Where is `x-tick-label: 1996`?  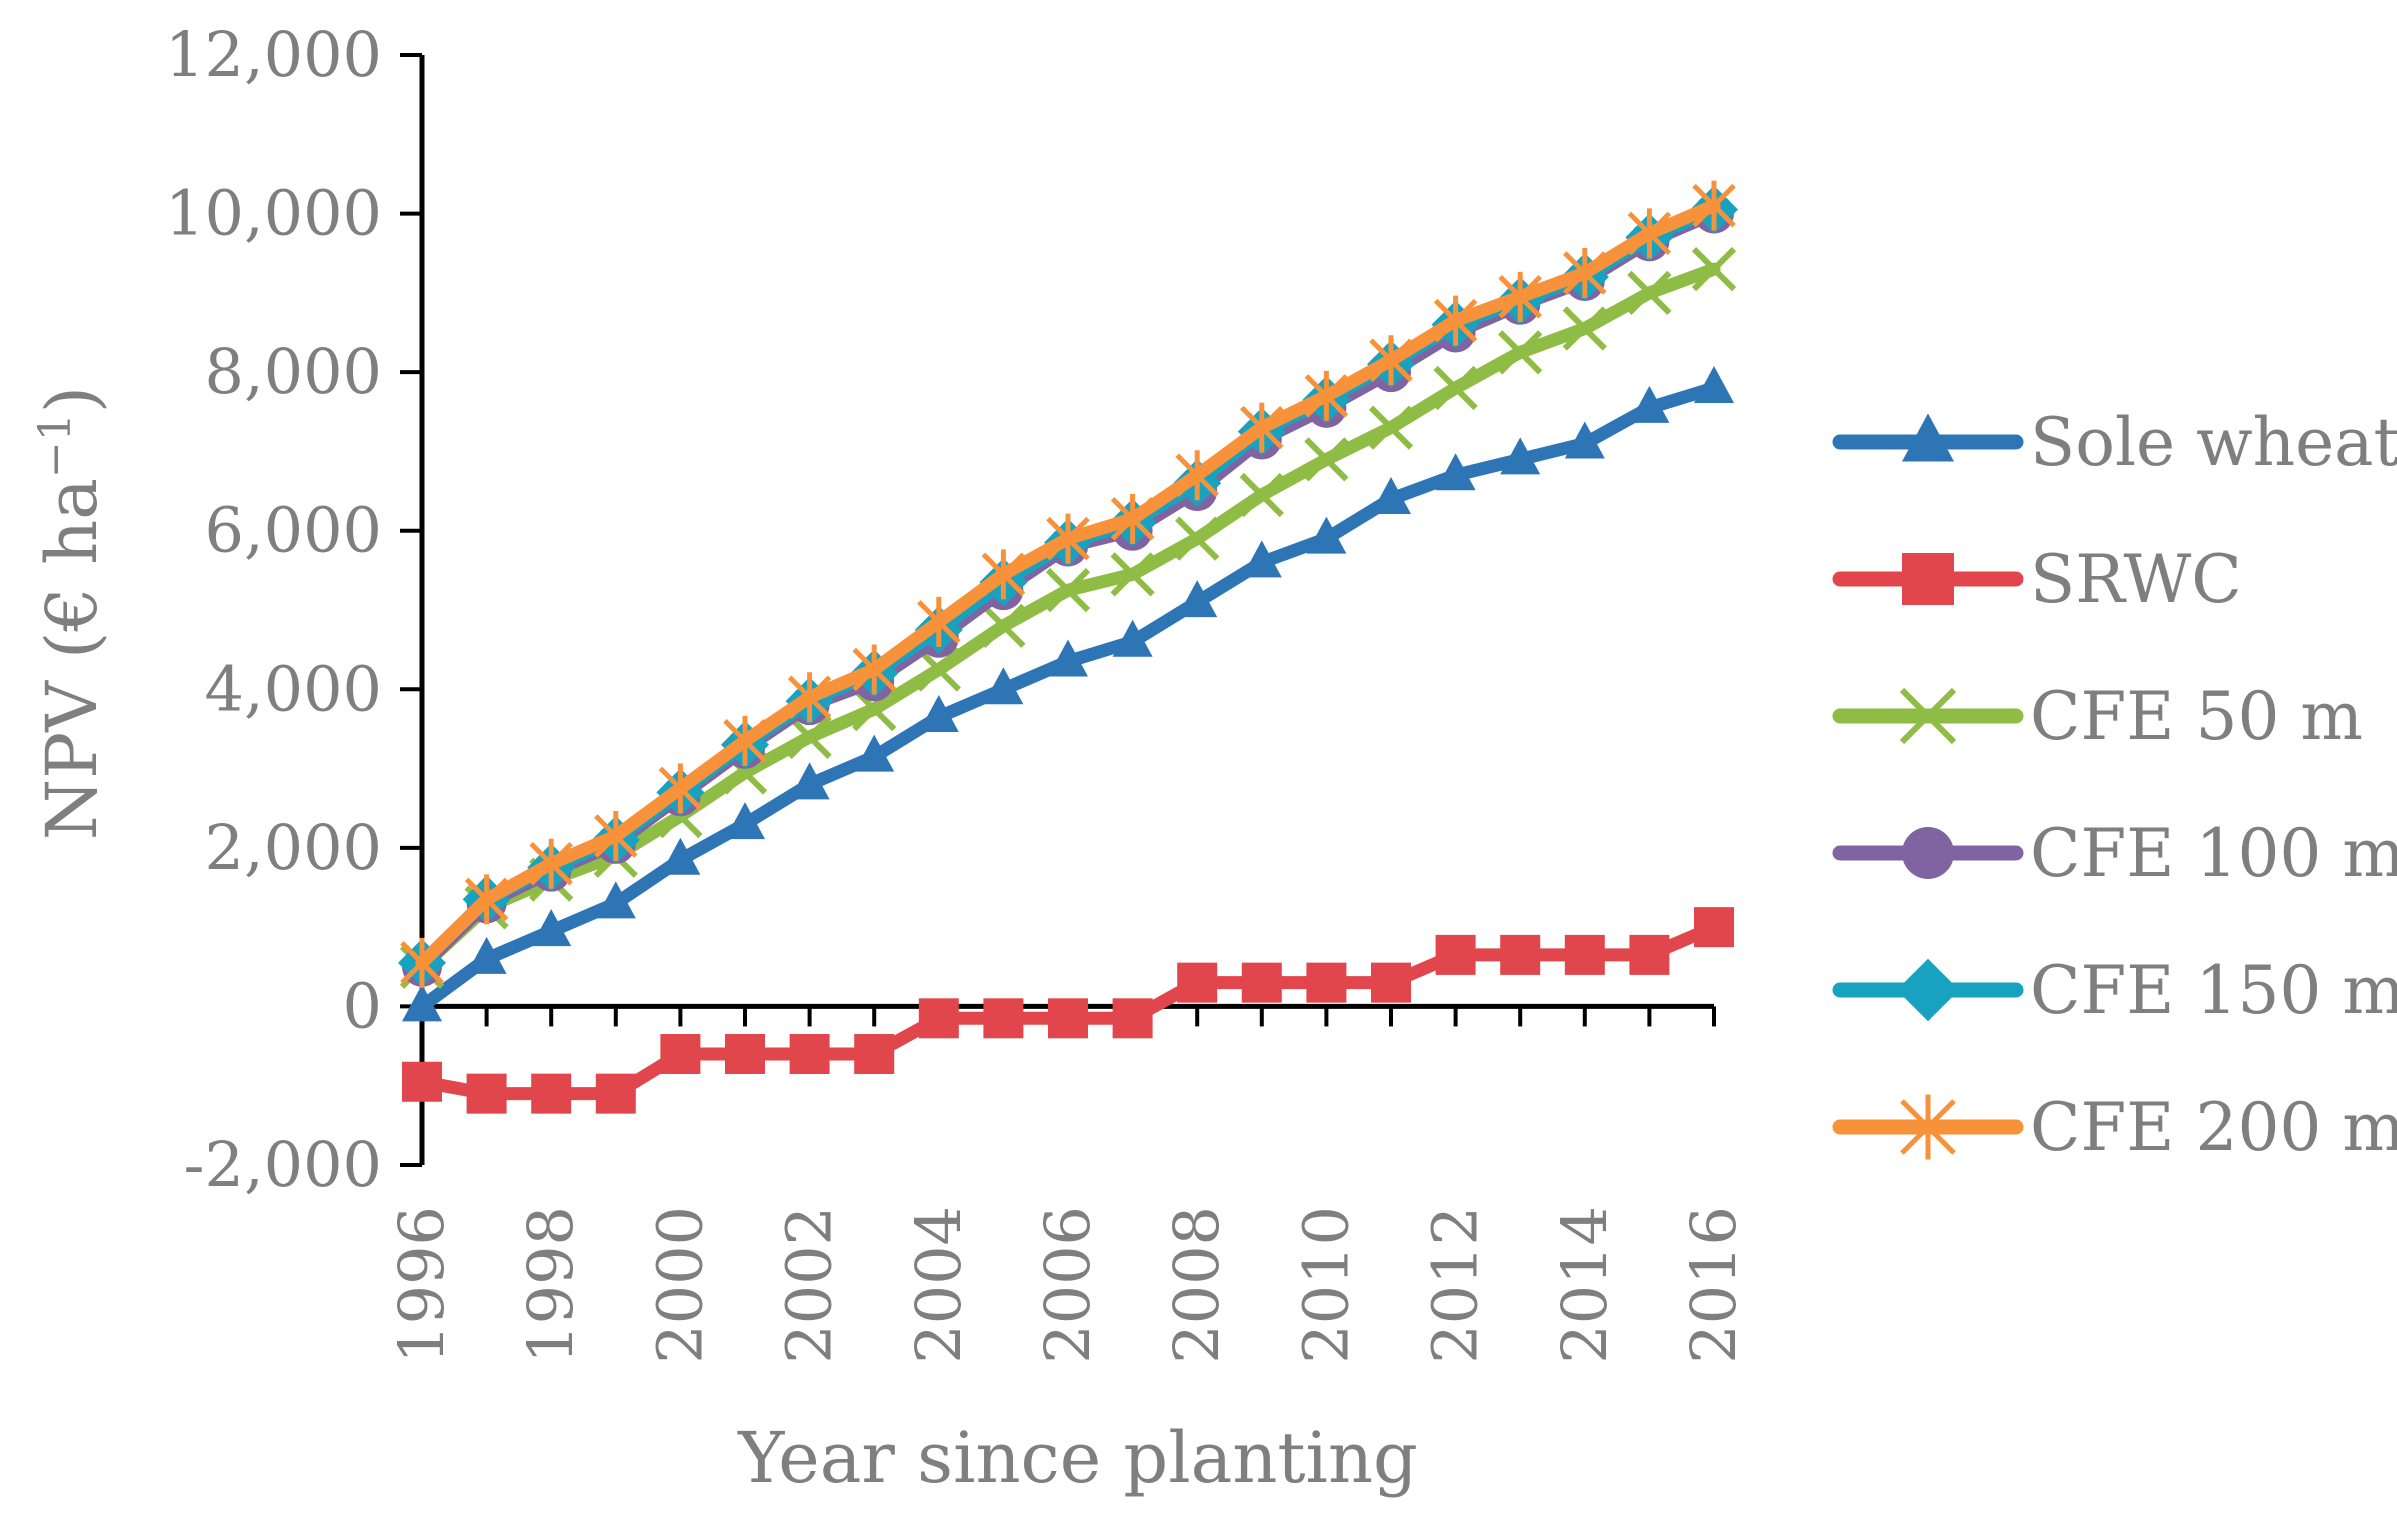
x-tick-label: 1996 is located at coordinates (421, 1285).